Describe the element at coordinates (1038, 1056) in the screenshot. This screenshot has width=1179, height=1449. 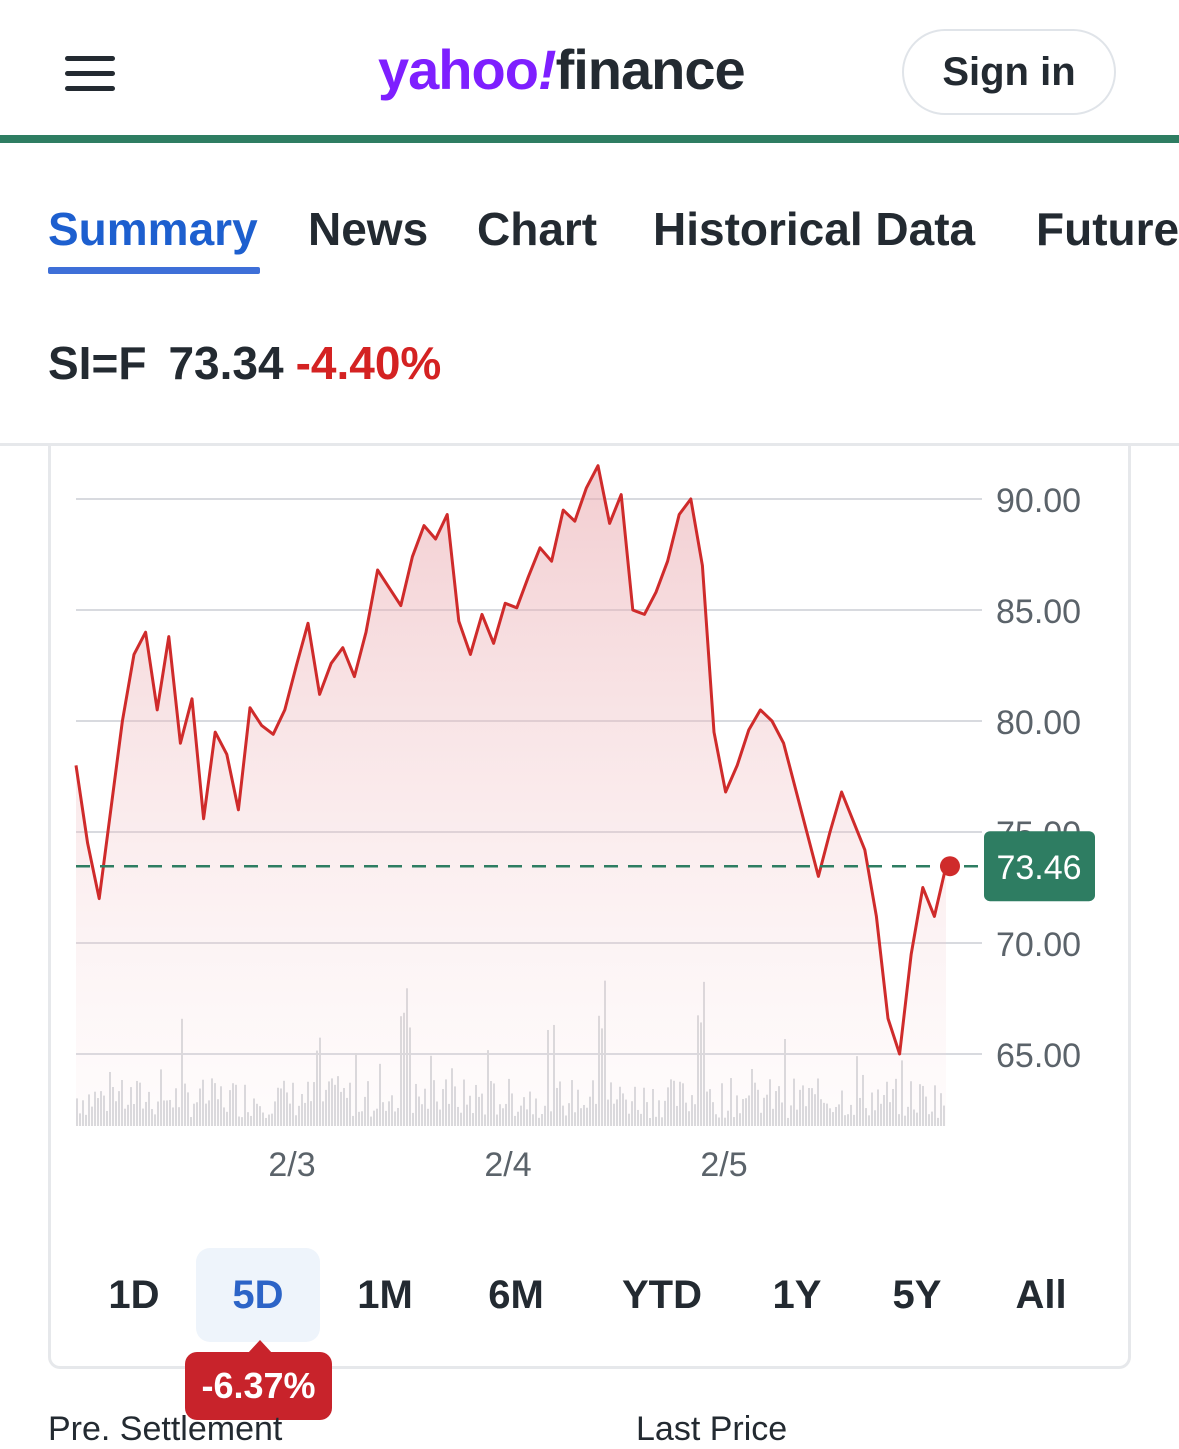
I see `y-tick-label: 65.00` at that location.